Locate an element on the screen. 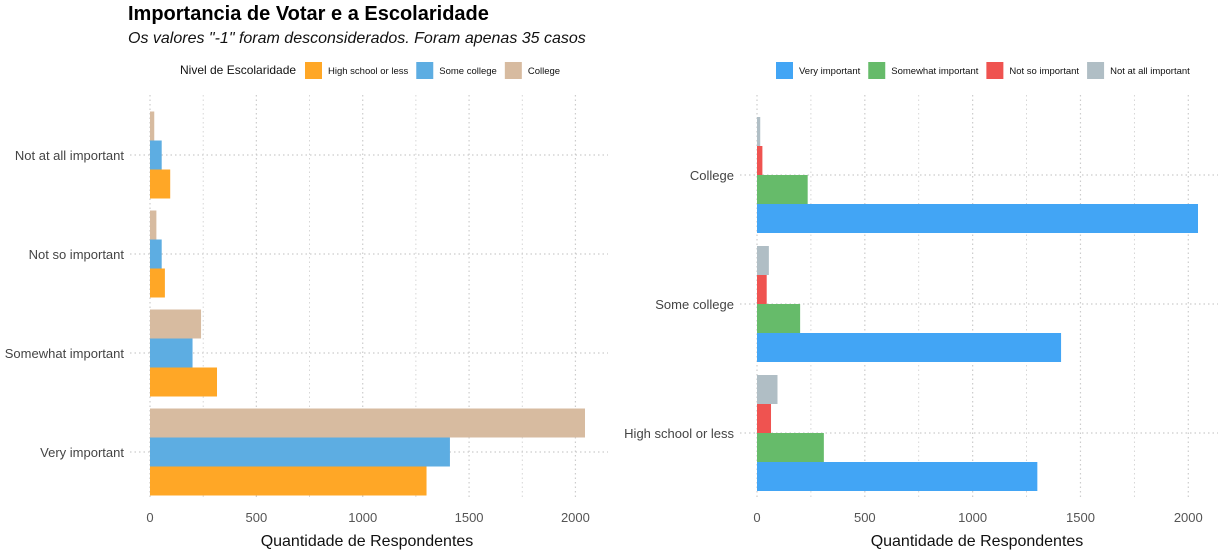 This screenshot has height=554, width=1226. legend-label: College is located at coordinates (544, 71).